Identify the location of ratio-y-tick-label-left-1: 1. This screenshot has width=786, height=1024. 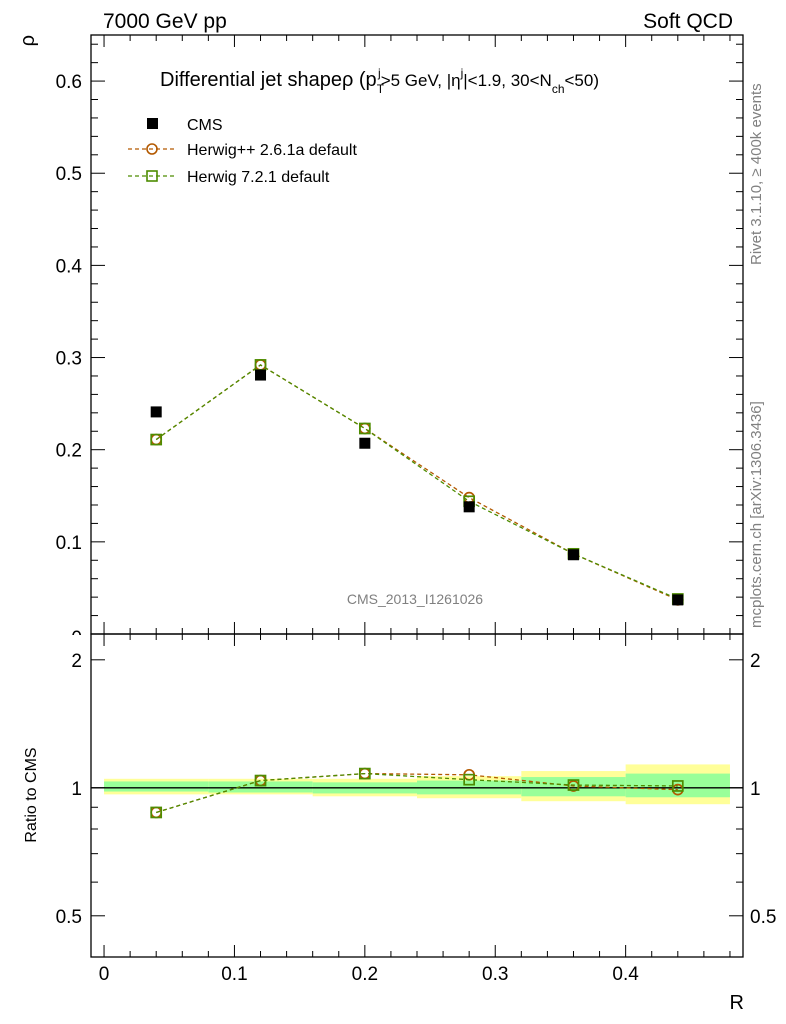
(76, 789).